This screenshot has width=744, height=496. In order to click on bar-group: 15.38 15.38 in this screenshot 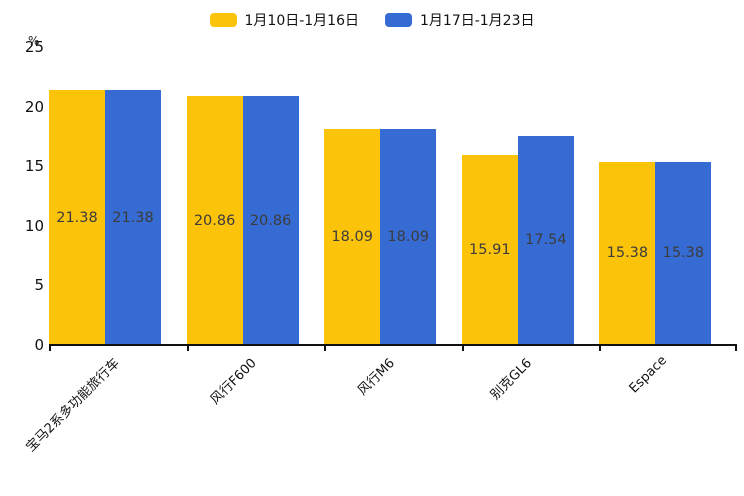, I will do `click(668, 196)`.